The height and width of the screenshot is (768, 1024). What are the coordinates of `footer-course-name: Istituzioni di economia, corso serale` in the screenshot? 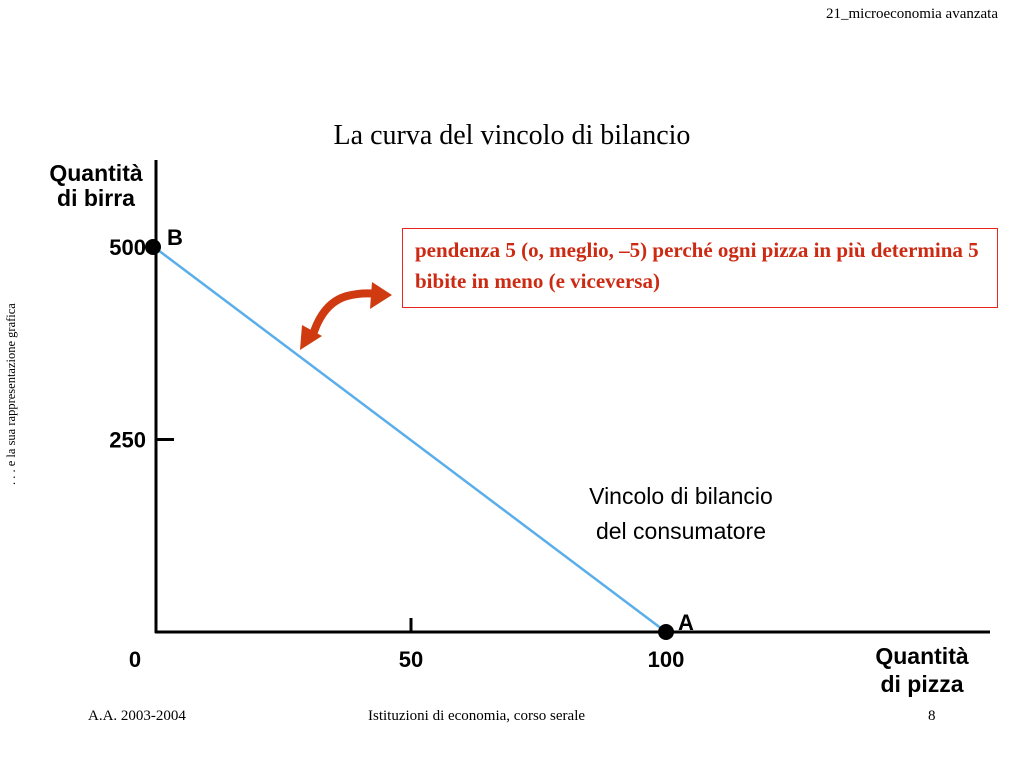 It's located at (476, 716).